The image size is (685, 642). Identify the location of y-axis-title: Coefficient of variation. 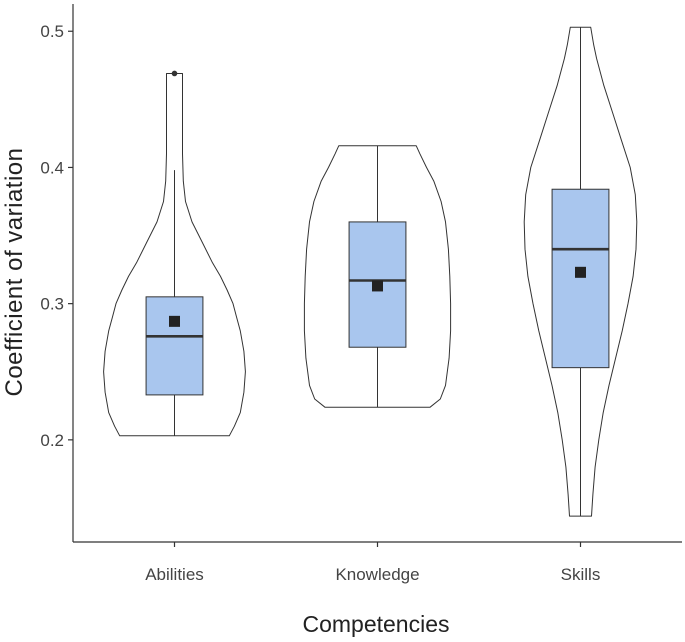
(14, 271).